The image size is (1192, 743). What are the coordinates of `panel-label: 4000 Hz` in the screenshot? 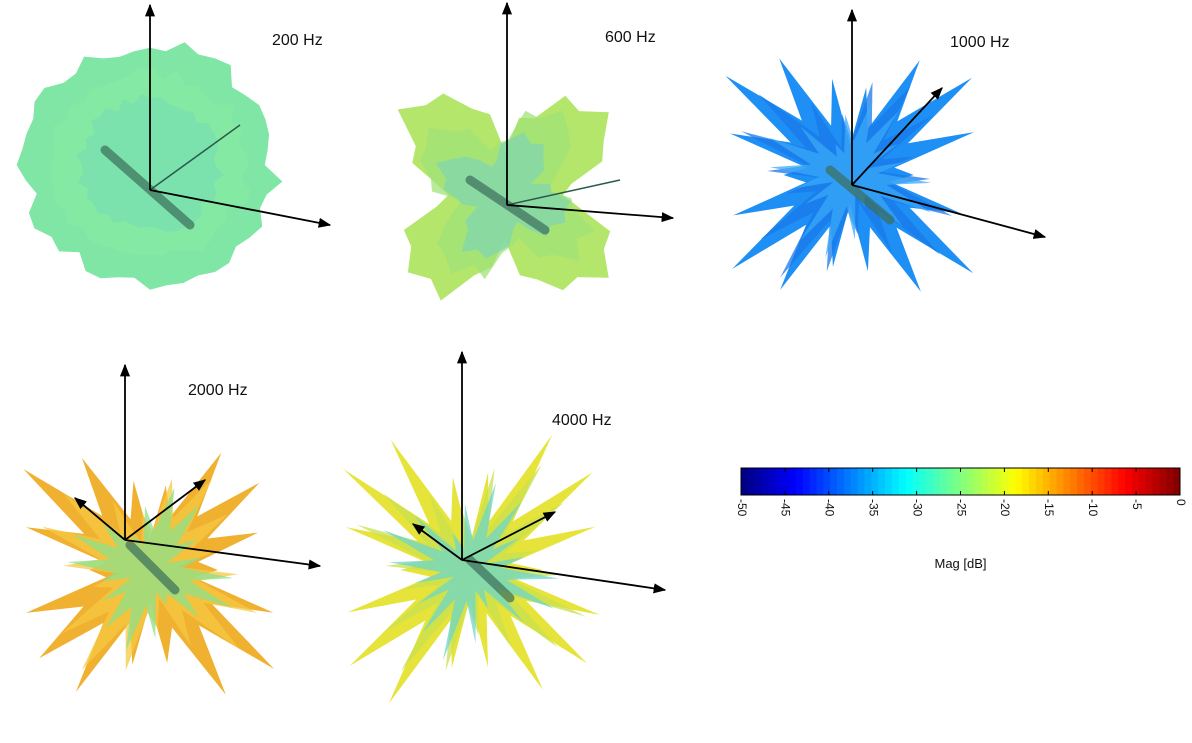 It's located at (582, 420).